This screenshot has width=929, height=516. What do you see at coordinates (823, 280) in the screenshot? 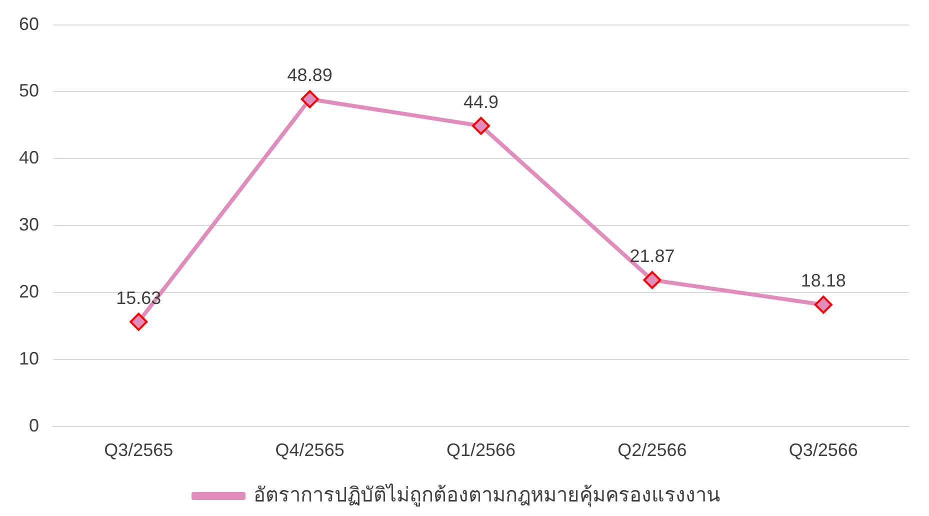
I see `data-label: 18.18` at bounding box center [823, 280].